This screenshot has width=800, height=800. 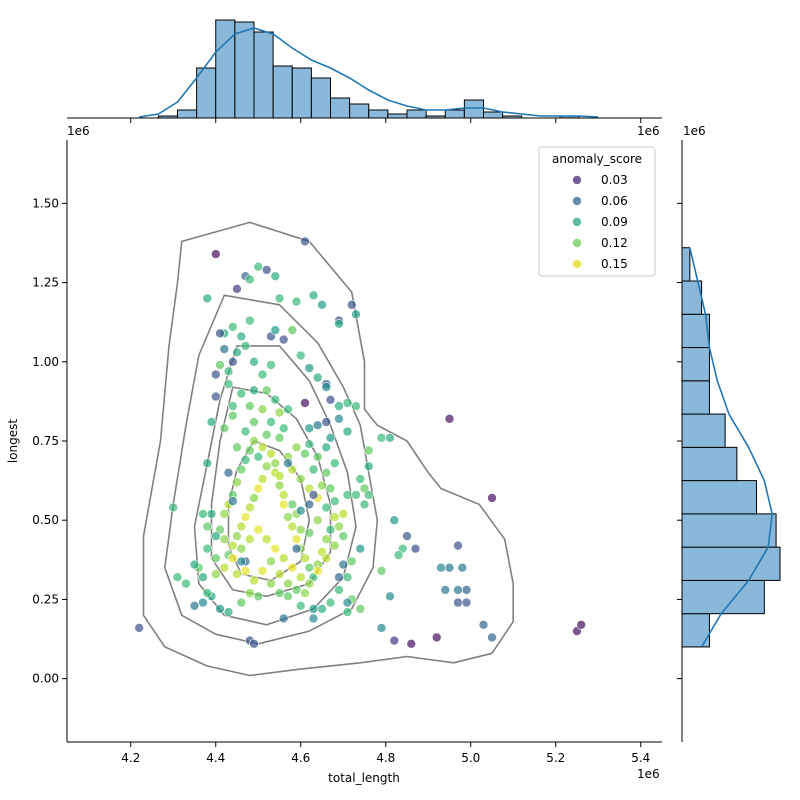 I want to click on right-hist-kde-line, so click(x=731, y=447).